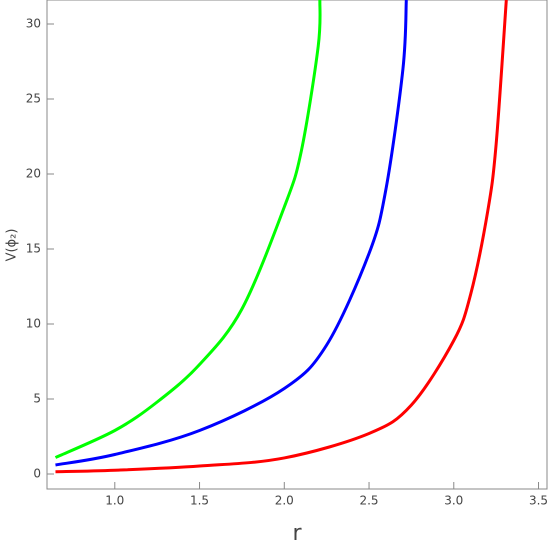 This screenshot has width=550, height=550. What do you see at coordinates (37, 399) in the screenshot?
I see `y-tick-label: 5` at bounding box center [37, 399].